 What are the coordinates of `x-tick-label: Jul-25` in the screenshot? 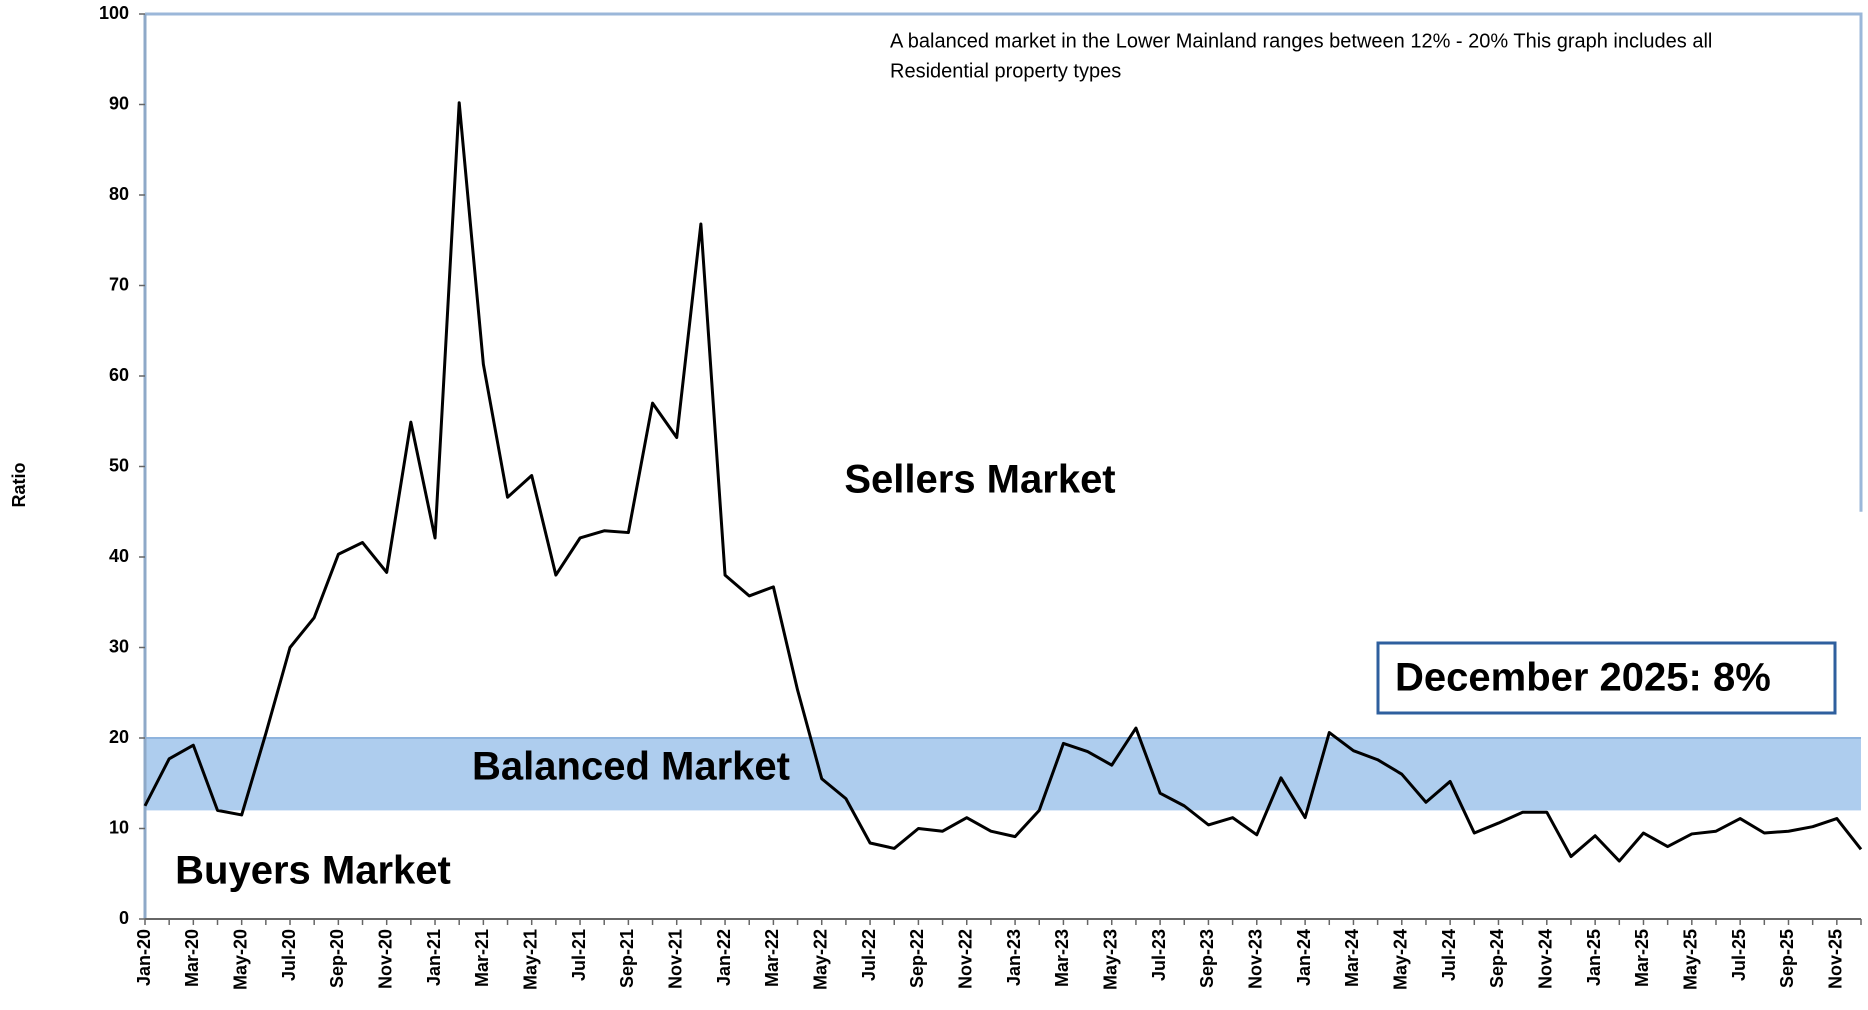 It's located at (1739, 955).